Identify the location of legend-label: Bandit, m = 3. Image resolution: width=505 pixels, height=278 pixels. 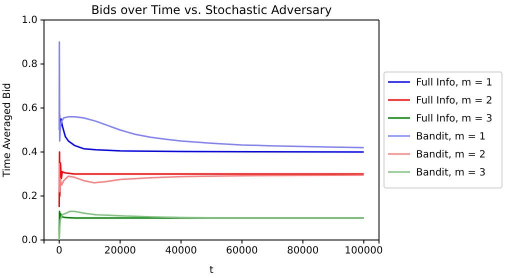
(451, 173).